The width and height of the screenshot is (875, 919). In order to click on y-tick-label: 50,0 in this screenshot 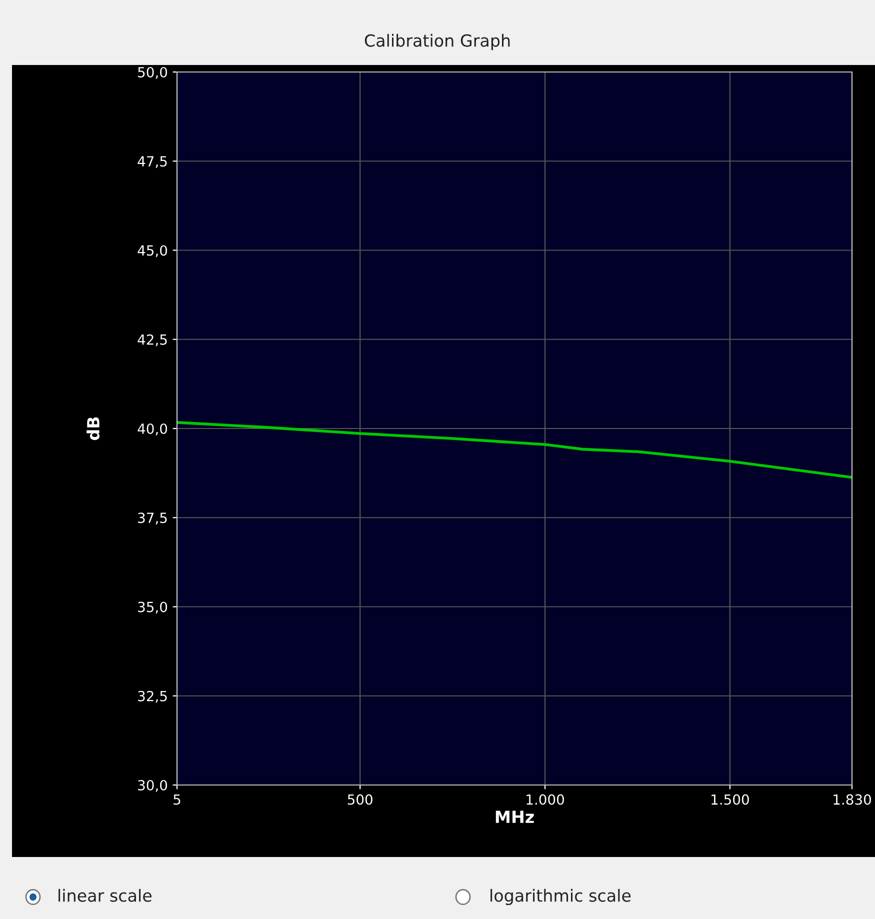, I will do `click(153, 72)`.